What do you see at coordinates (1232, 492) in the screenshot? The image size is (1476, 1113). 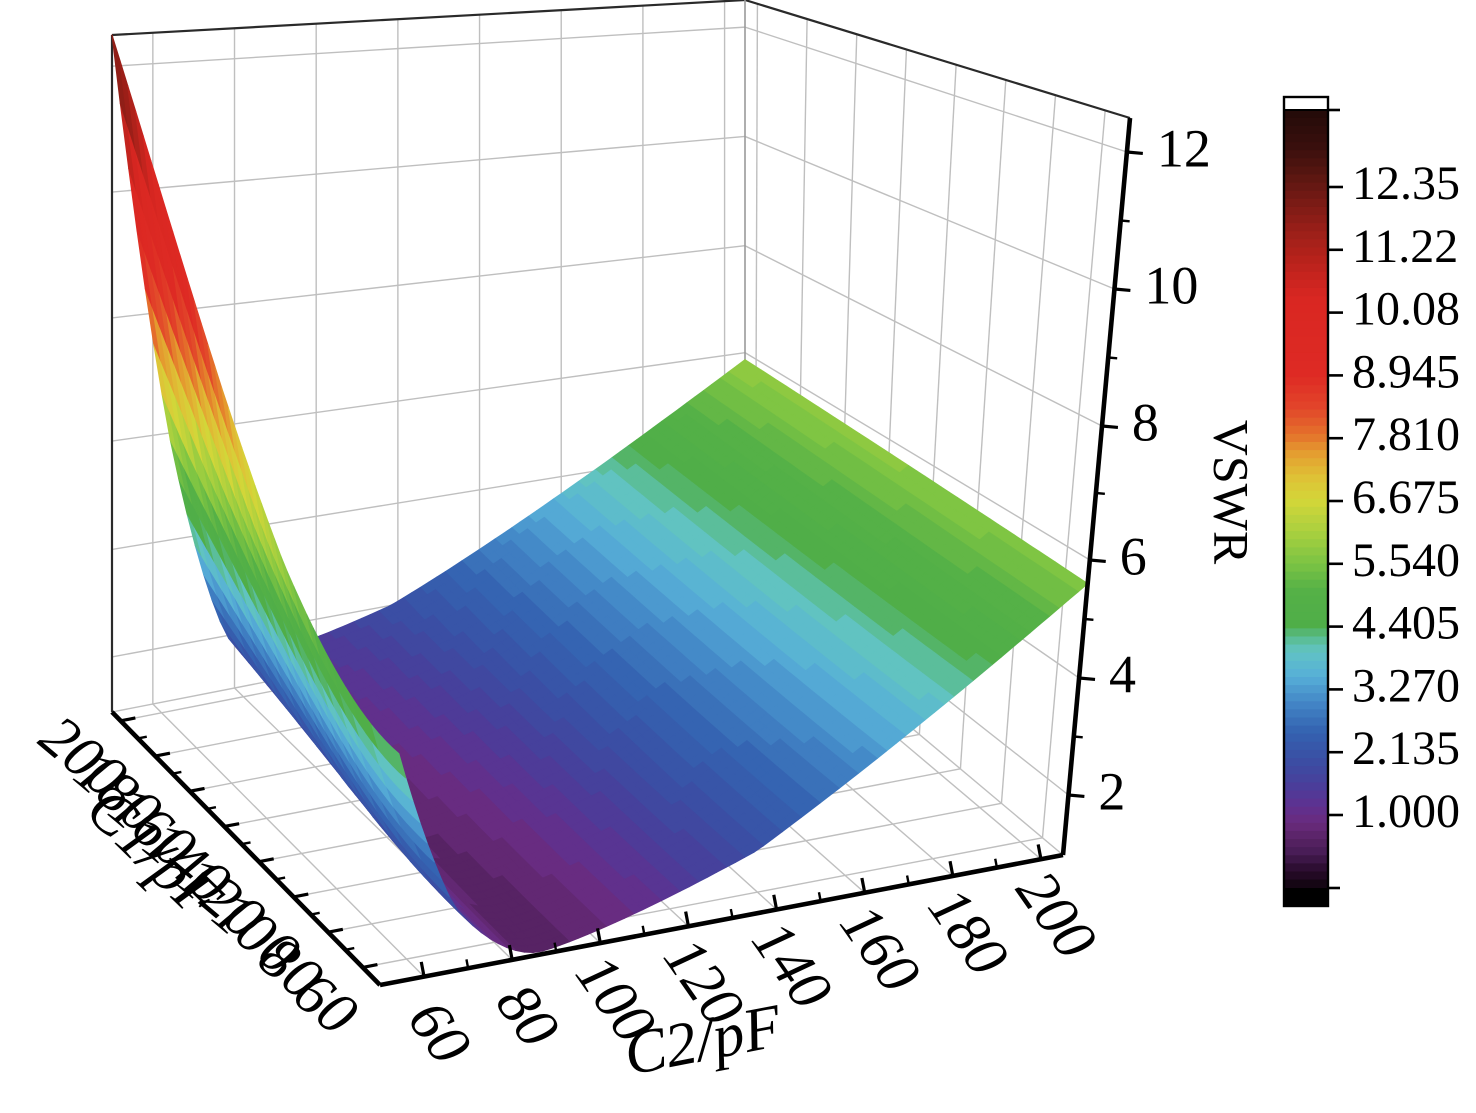 I see `z-axis-title: VSWR` at bounding box center [1232, 492].